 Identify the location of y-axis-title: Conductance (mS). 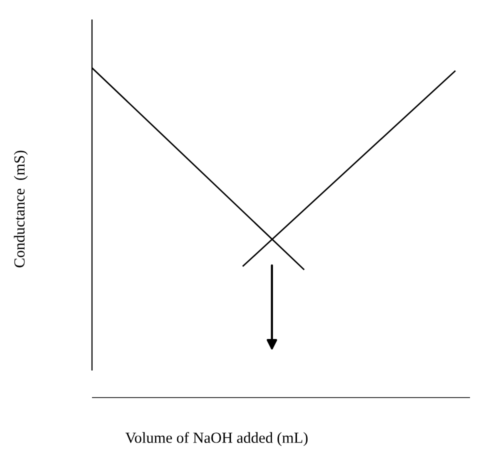
(21, 209).